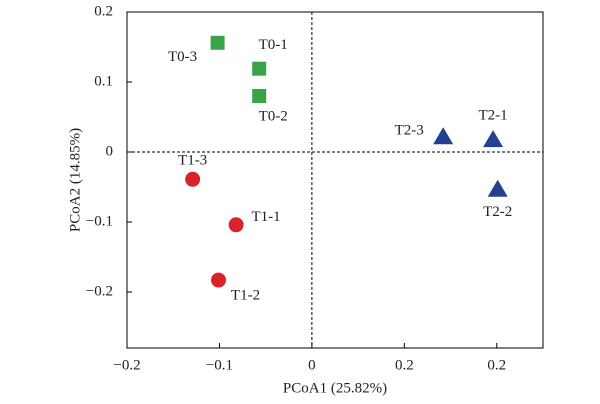 The height and width of the screenshot is (404, 600). I want to click on x-tick-label: −0.1, so click(219, 365).